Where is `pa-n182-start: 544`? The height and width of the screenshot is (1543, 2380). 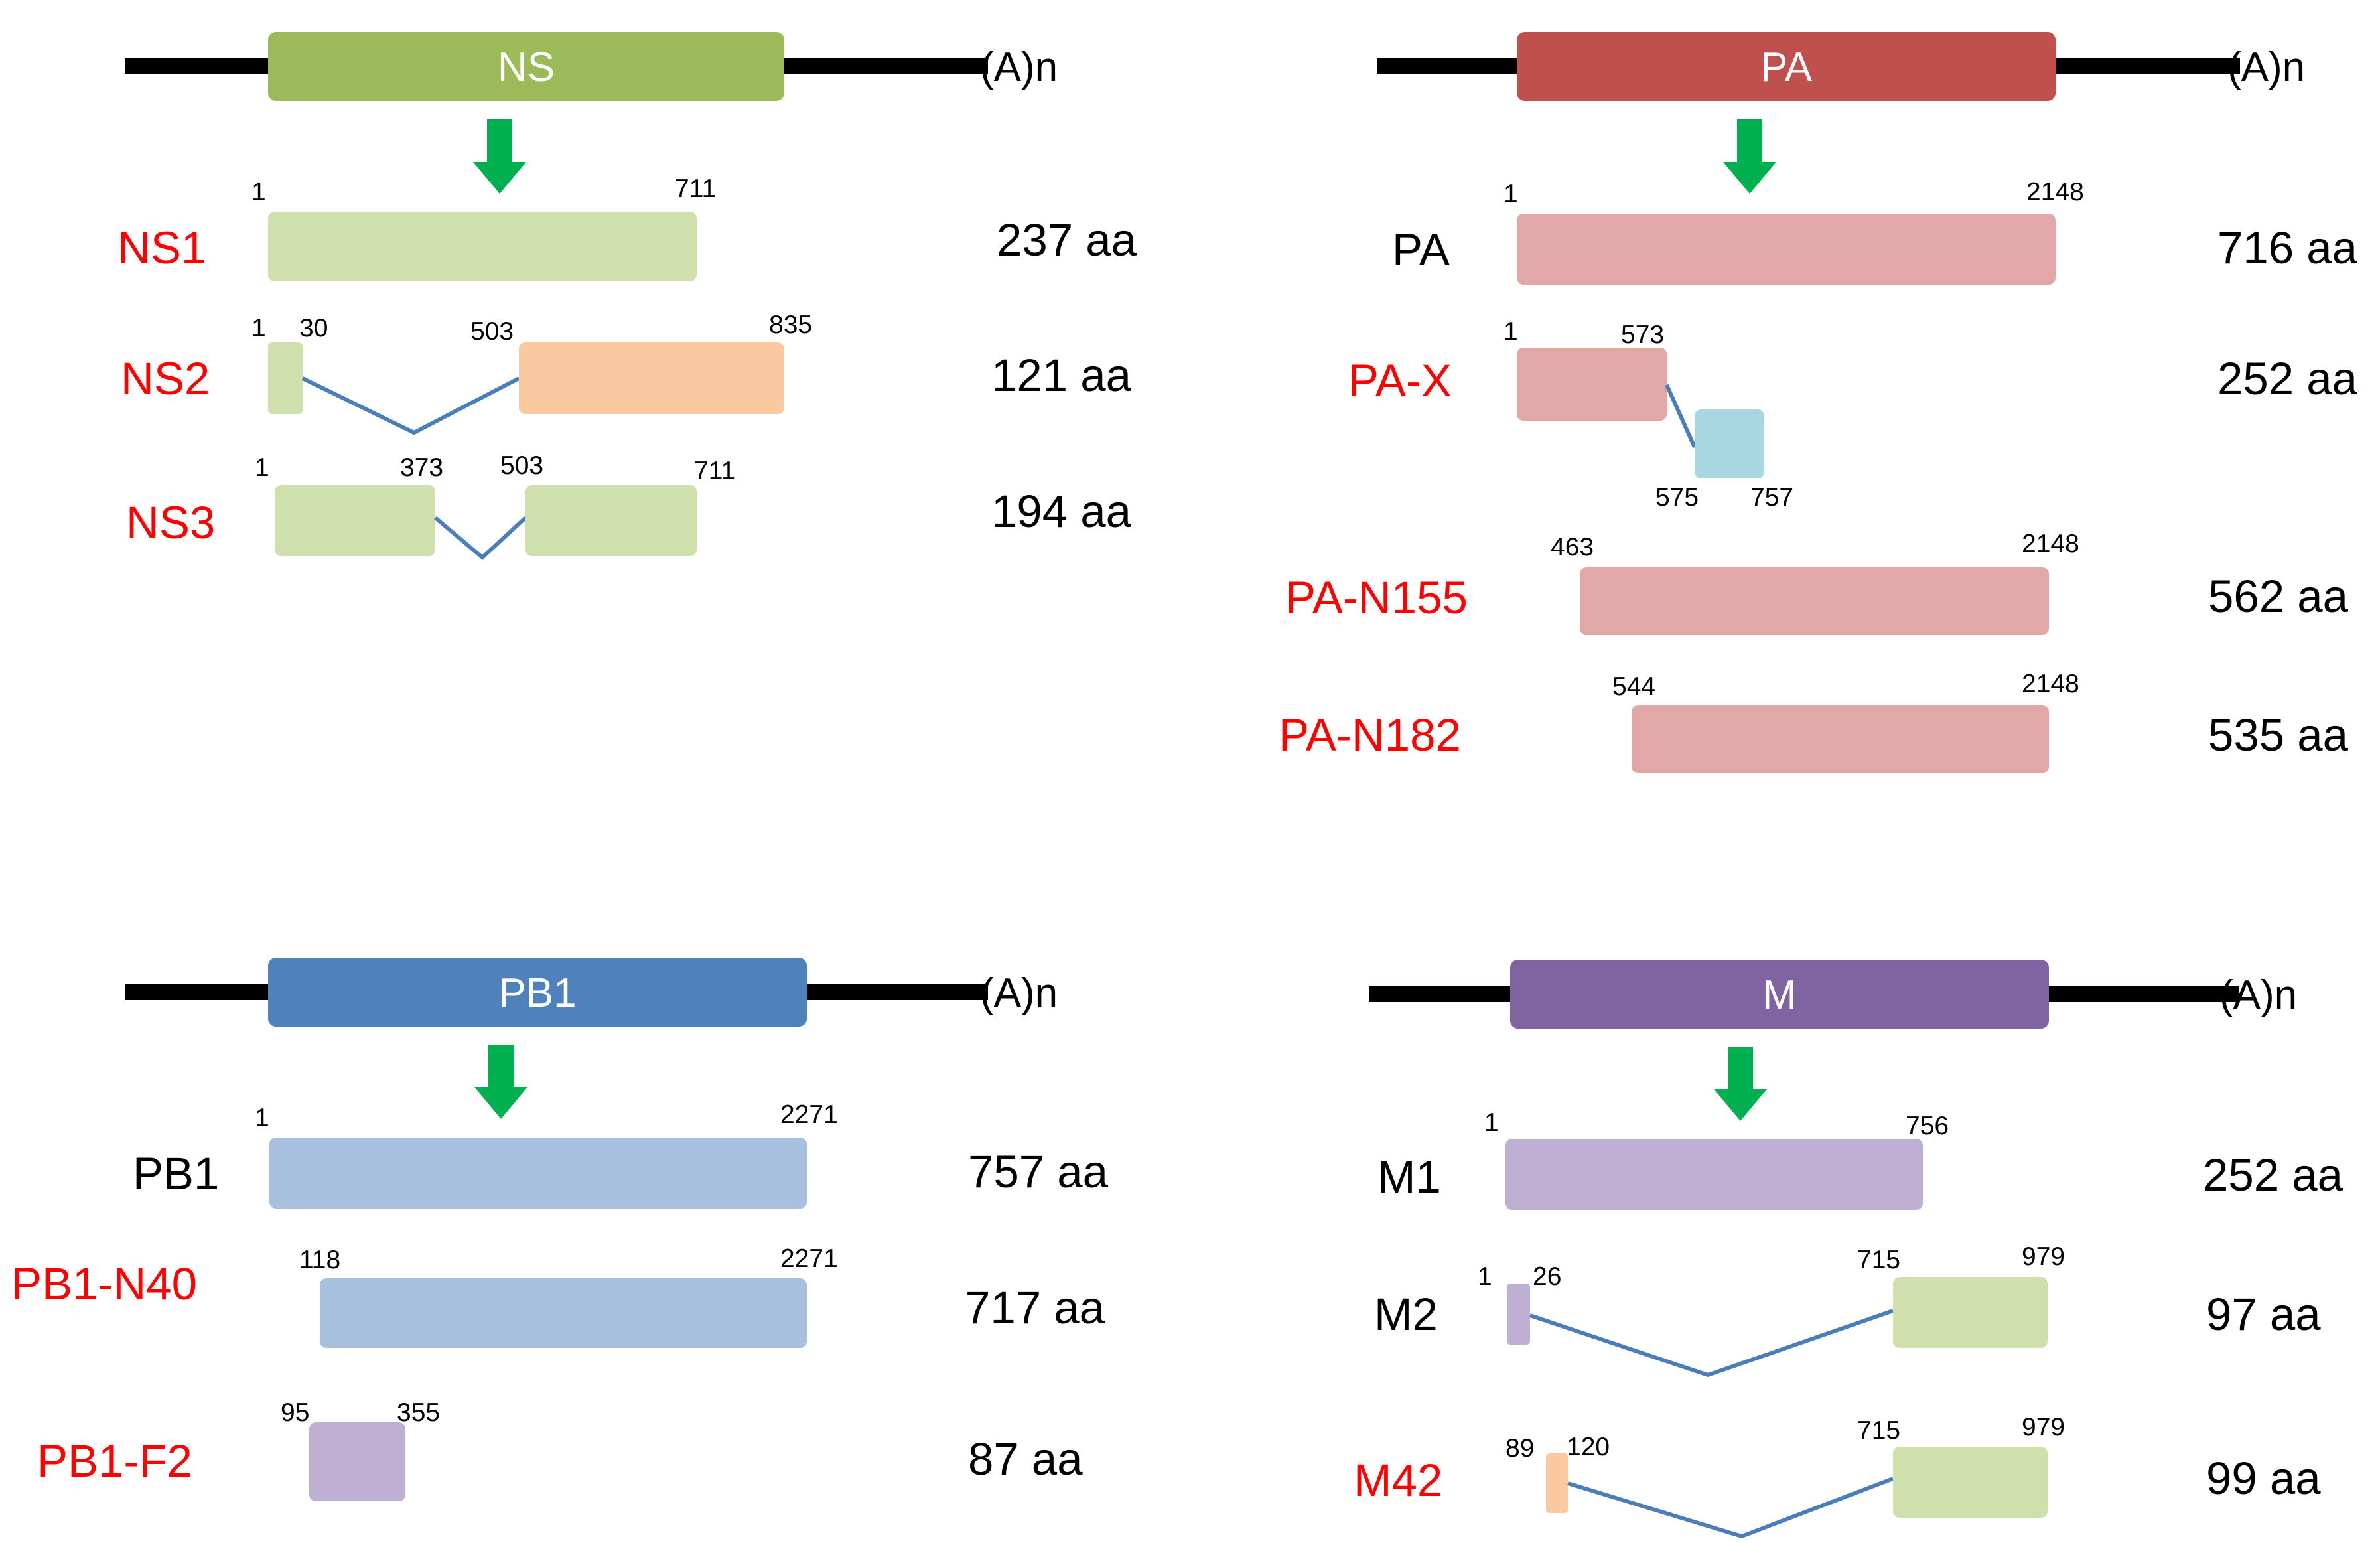
pa-n182-start: 544 is located at coordinates (1633, 686).